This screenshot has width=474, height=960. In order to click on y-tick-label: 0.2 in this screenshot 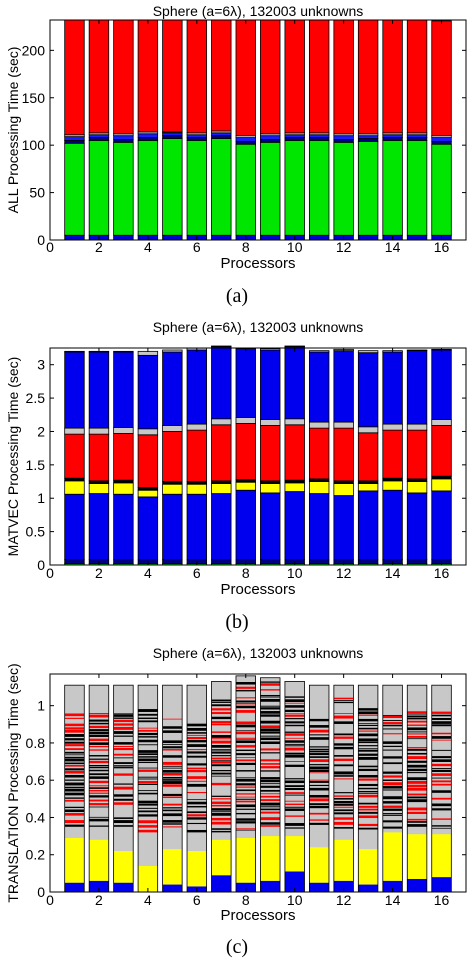, I will do `click(36, 855)`.